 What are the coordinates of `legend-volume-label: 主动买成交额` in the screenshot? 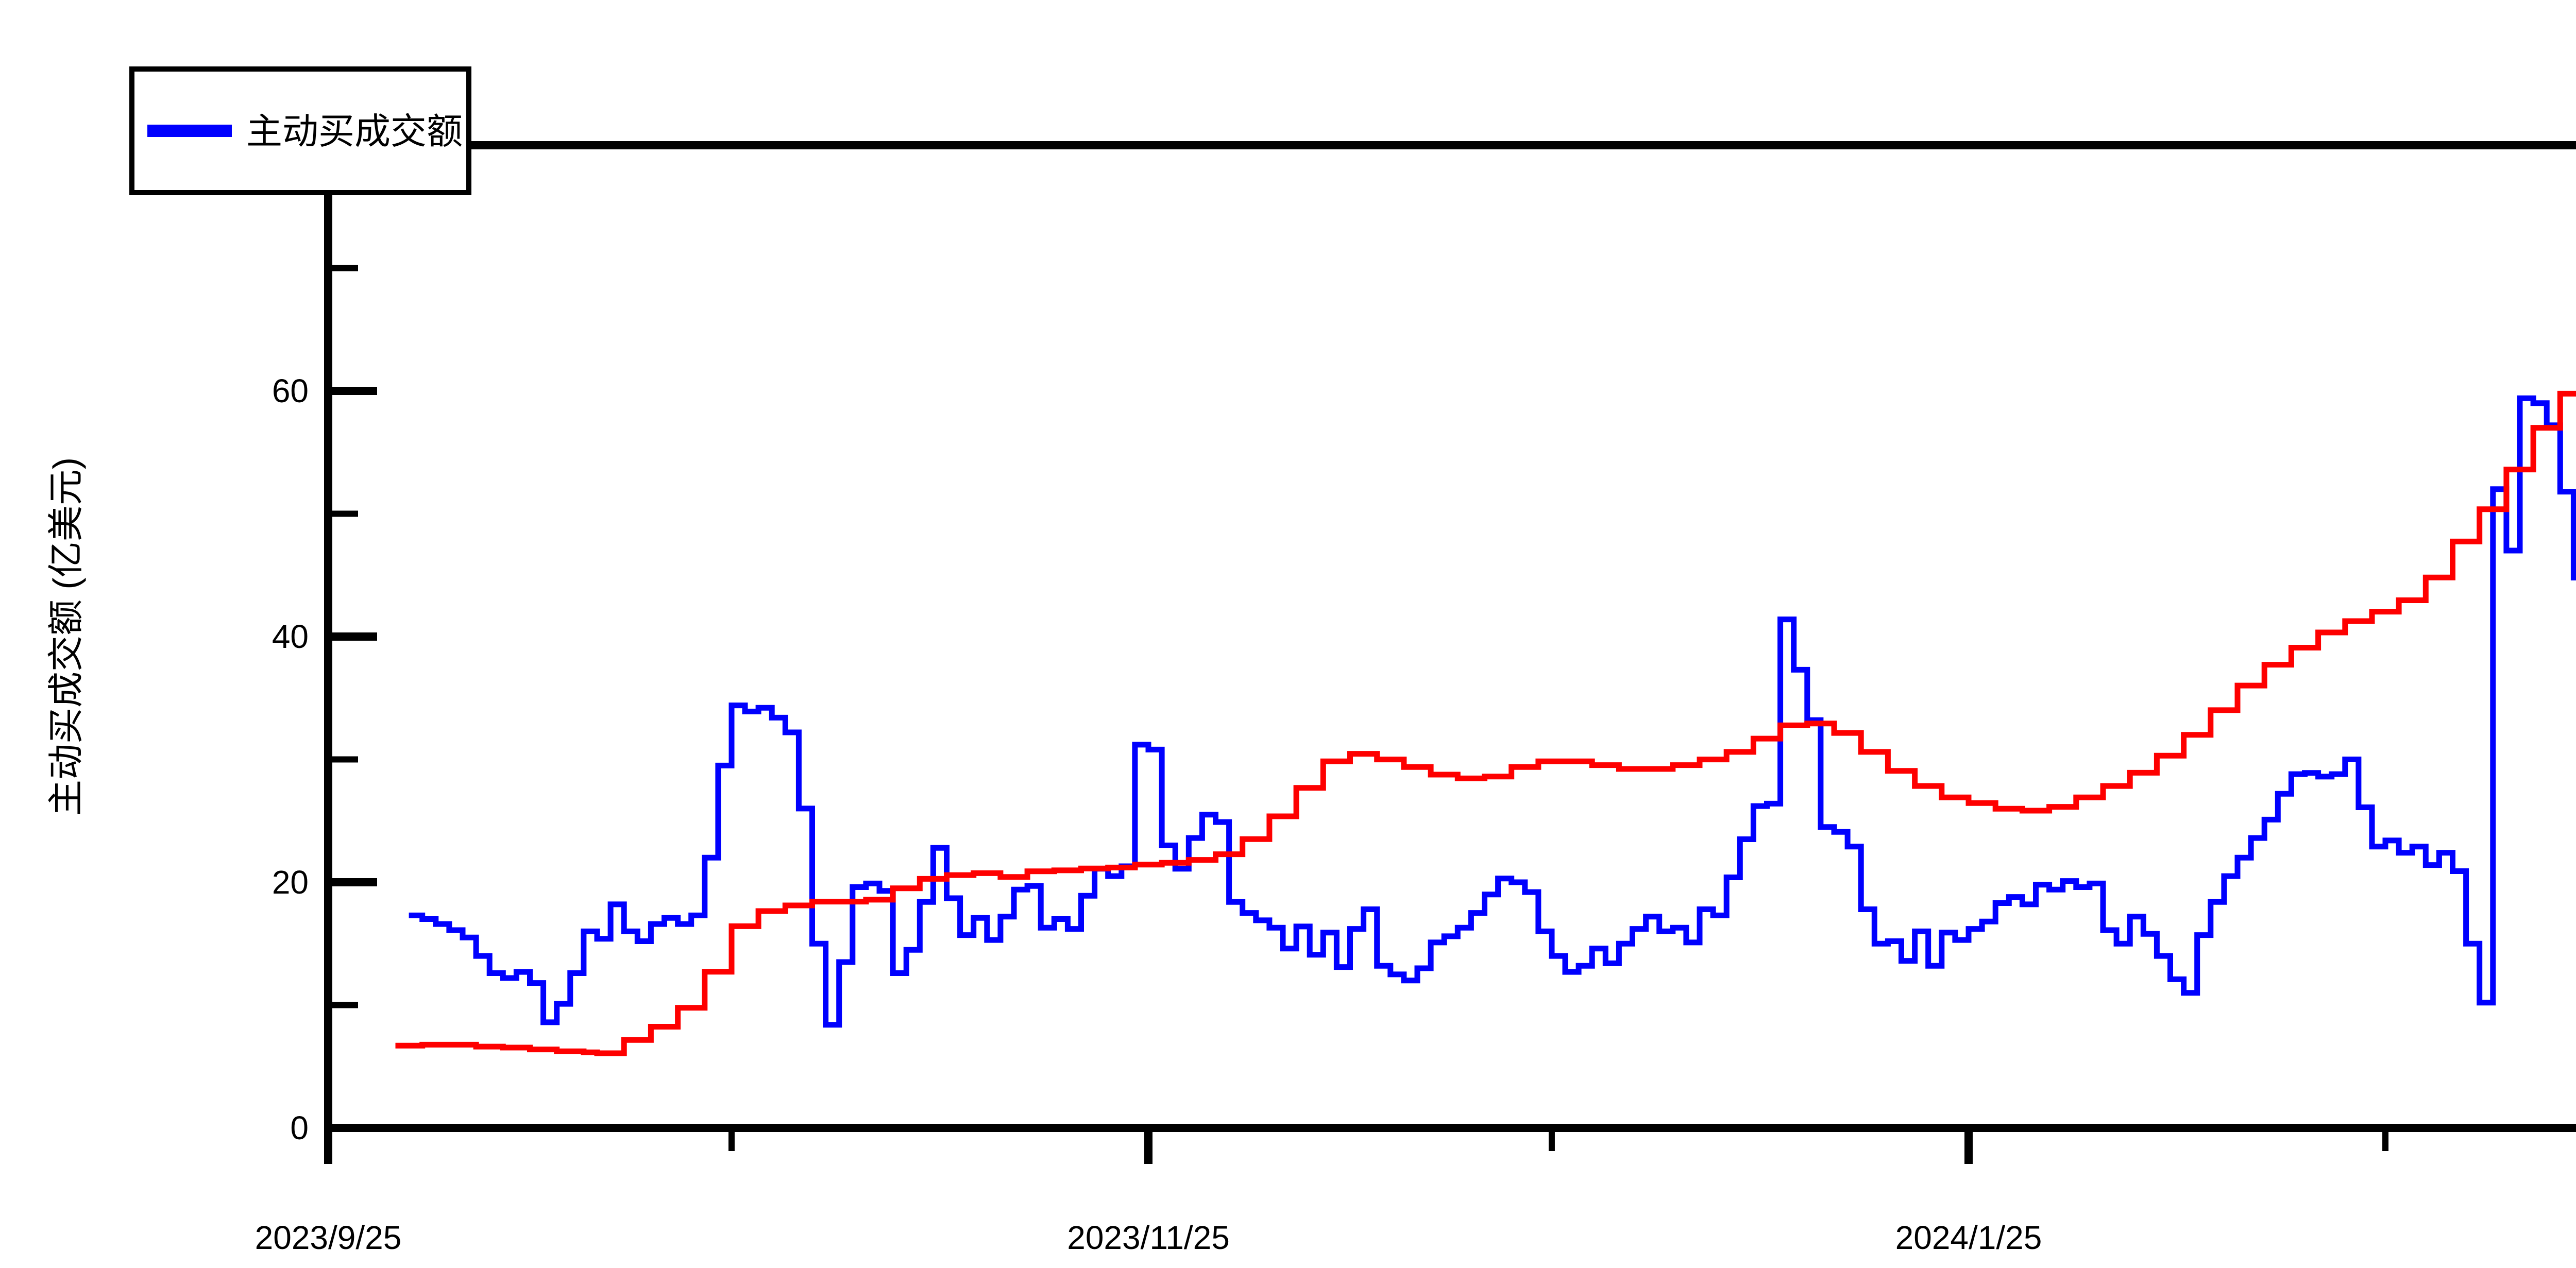 It's located at (354, 131).